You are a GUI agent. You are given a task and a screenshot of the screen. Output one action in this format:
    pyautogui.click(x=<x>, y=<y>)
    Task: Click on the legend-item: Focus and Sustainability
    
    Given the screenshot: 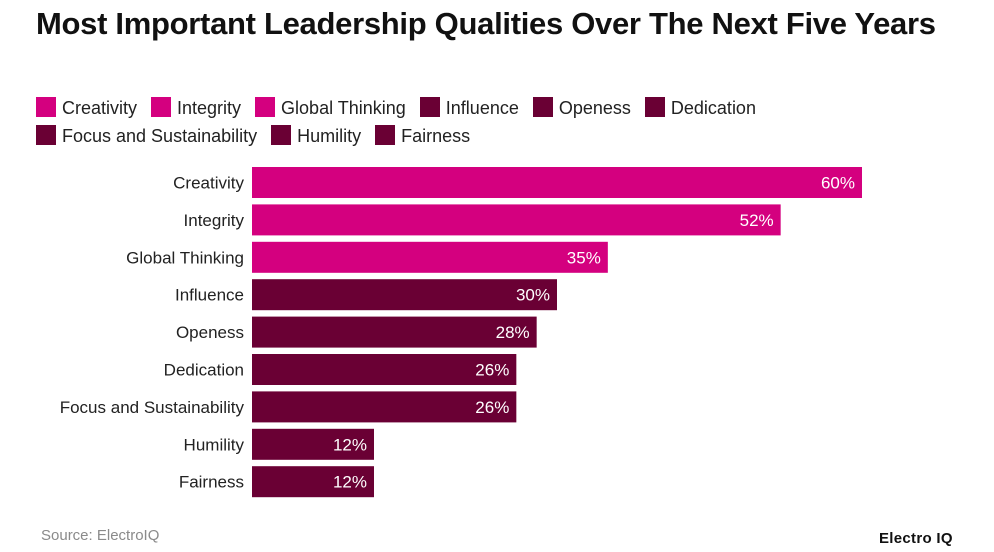 What is the action you would take?
    pyautogui.click(x=146, y=136)
    